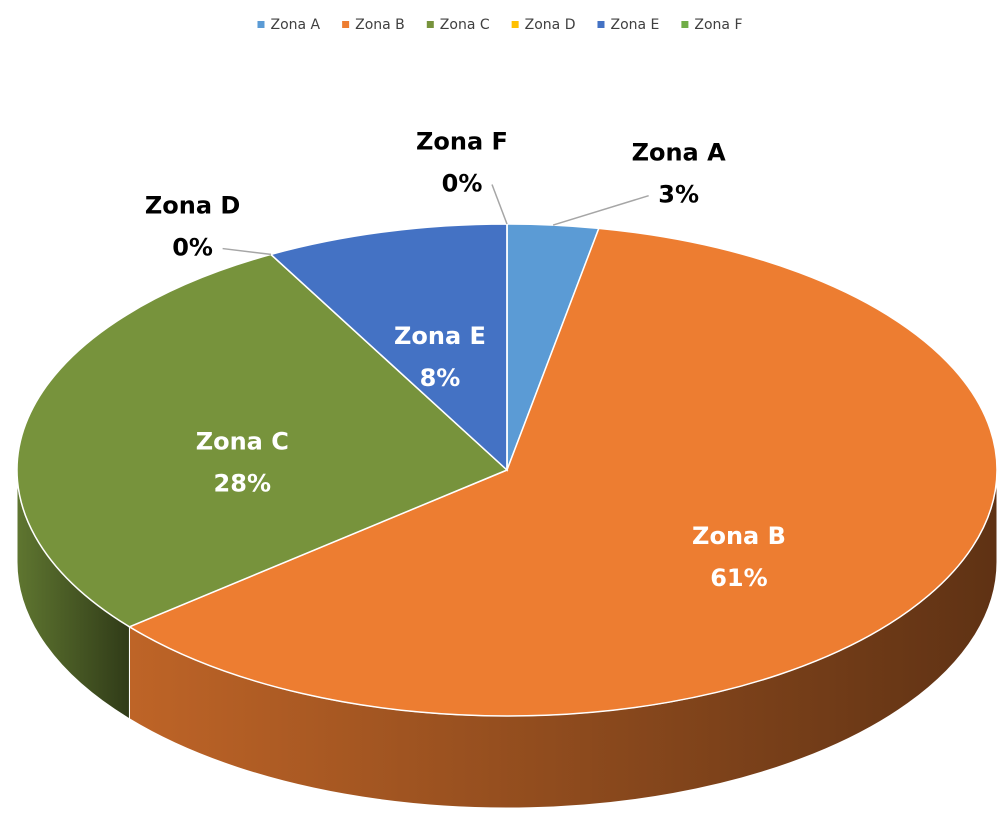 The width and height of the screenshot is (1000, 816). What do you see at coordinates (500, 25) in the screenshot?
I see `legend: Zona A Zona B Zona C Zona D Zona E Zona F` at bounding box center [500, 25].